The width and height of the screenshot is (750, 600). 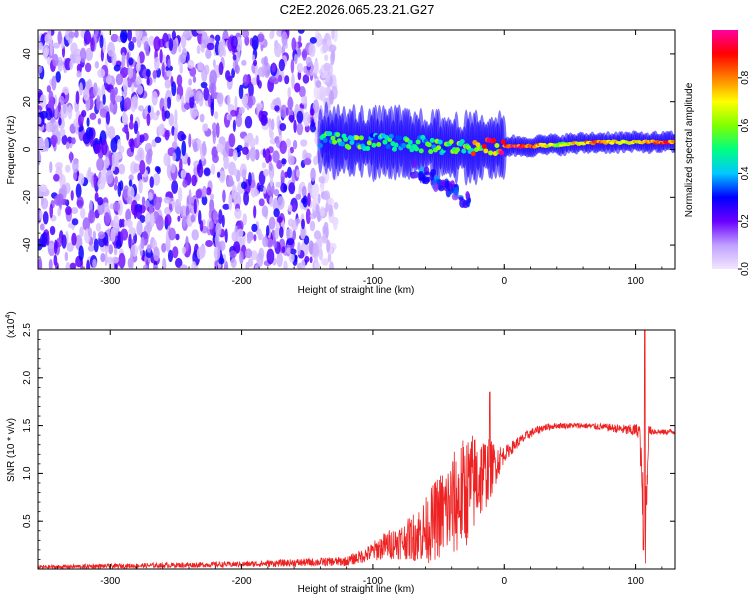 I want to click on colorbar-tick-label: 0.4, so click(x=745, y=173).